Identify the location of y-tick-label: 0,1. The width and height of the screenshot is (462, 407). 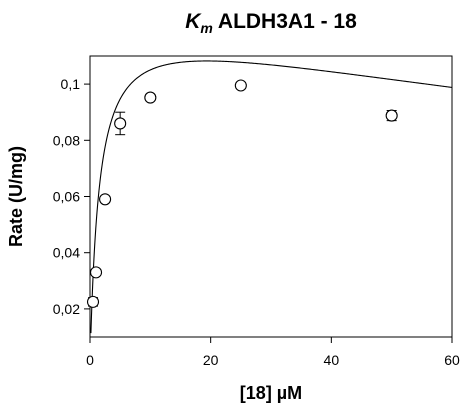
(71, 84).